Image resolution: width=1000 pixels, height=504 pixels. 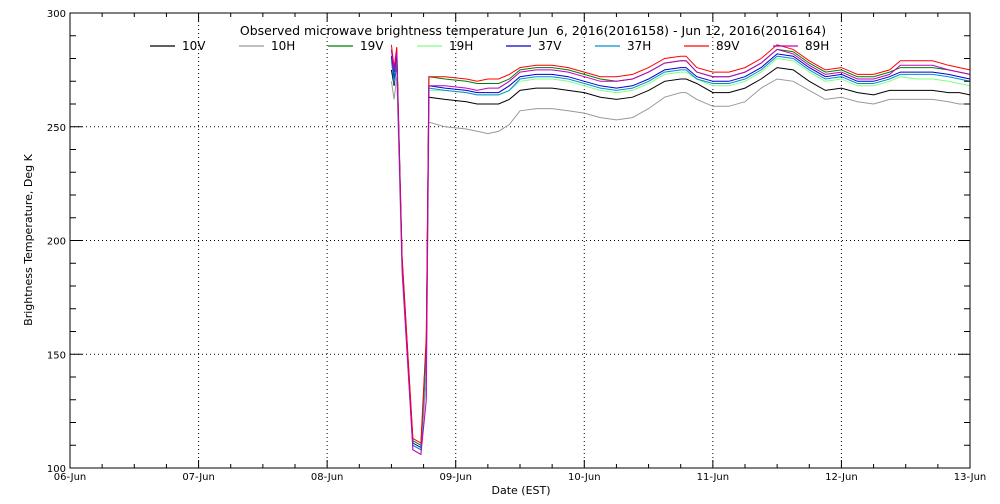 What do you see at coordinates (56, 355) in the screenshot?
I see `y-tick-label: 150` at bounding box center [56, 355].